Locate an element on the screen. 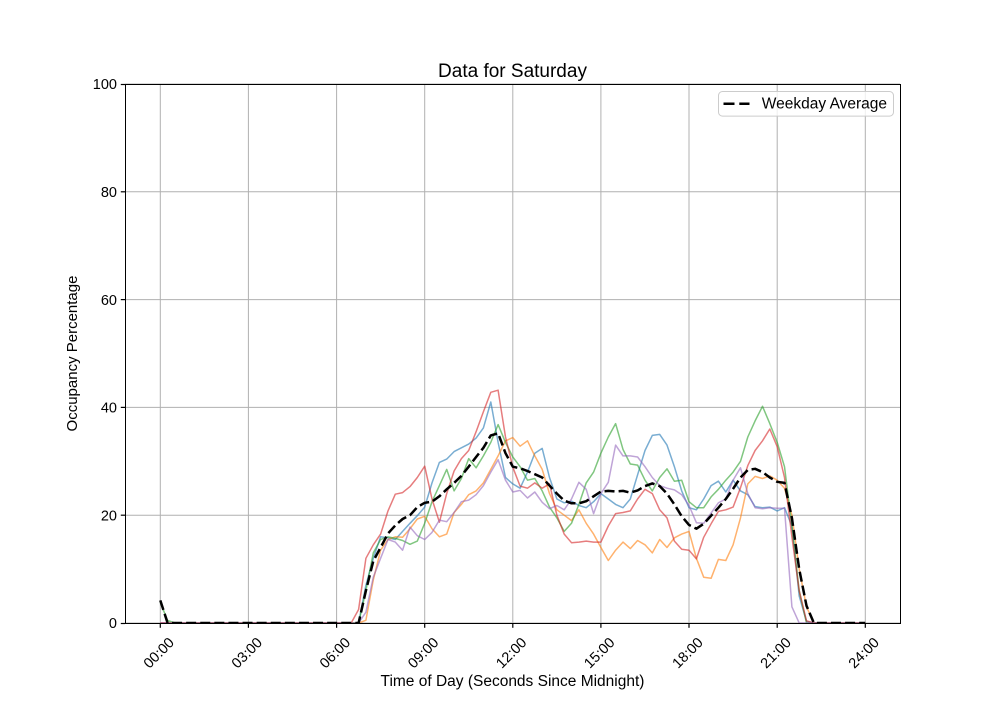 This screenshot has width=1000, height=705. svg-text: 60 is located at coordinates (109, 301).